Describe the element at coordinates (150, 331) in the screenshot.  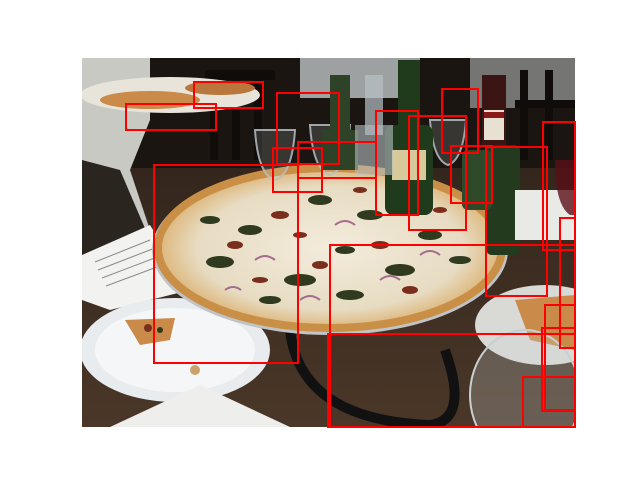
I see `leftover-slice` at that location.